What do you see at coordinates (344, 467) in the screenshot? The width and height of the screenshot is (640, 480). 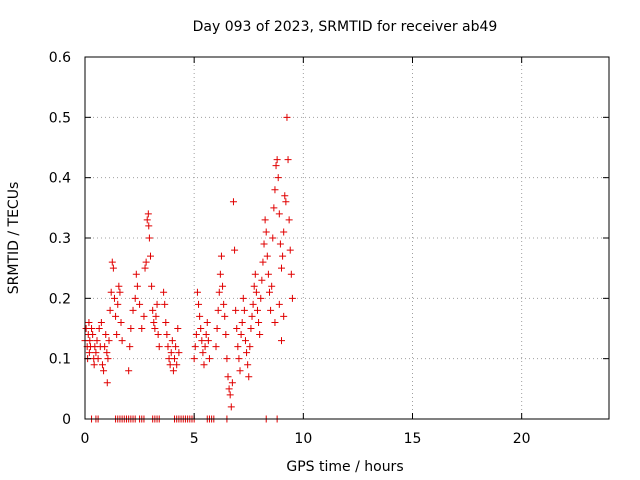 I see `x-axis-label: GPS time / hours` at bounding box center [344, 467].